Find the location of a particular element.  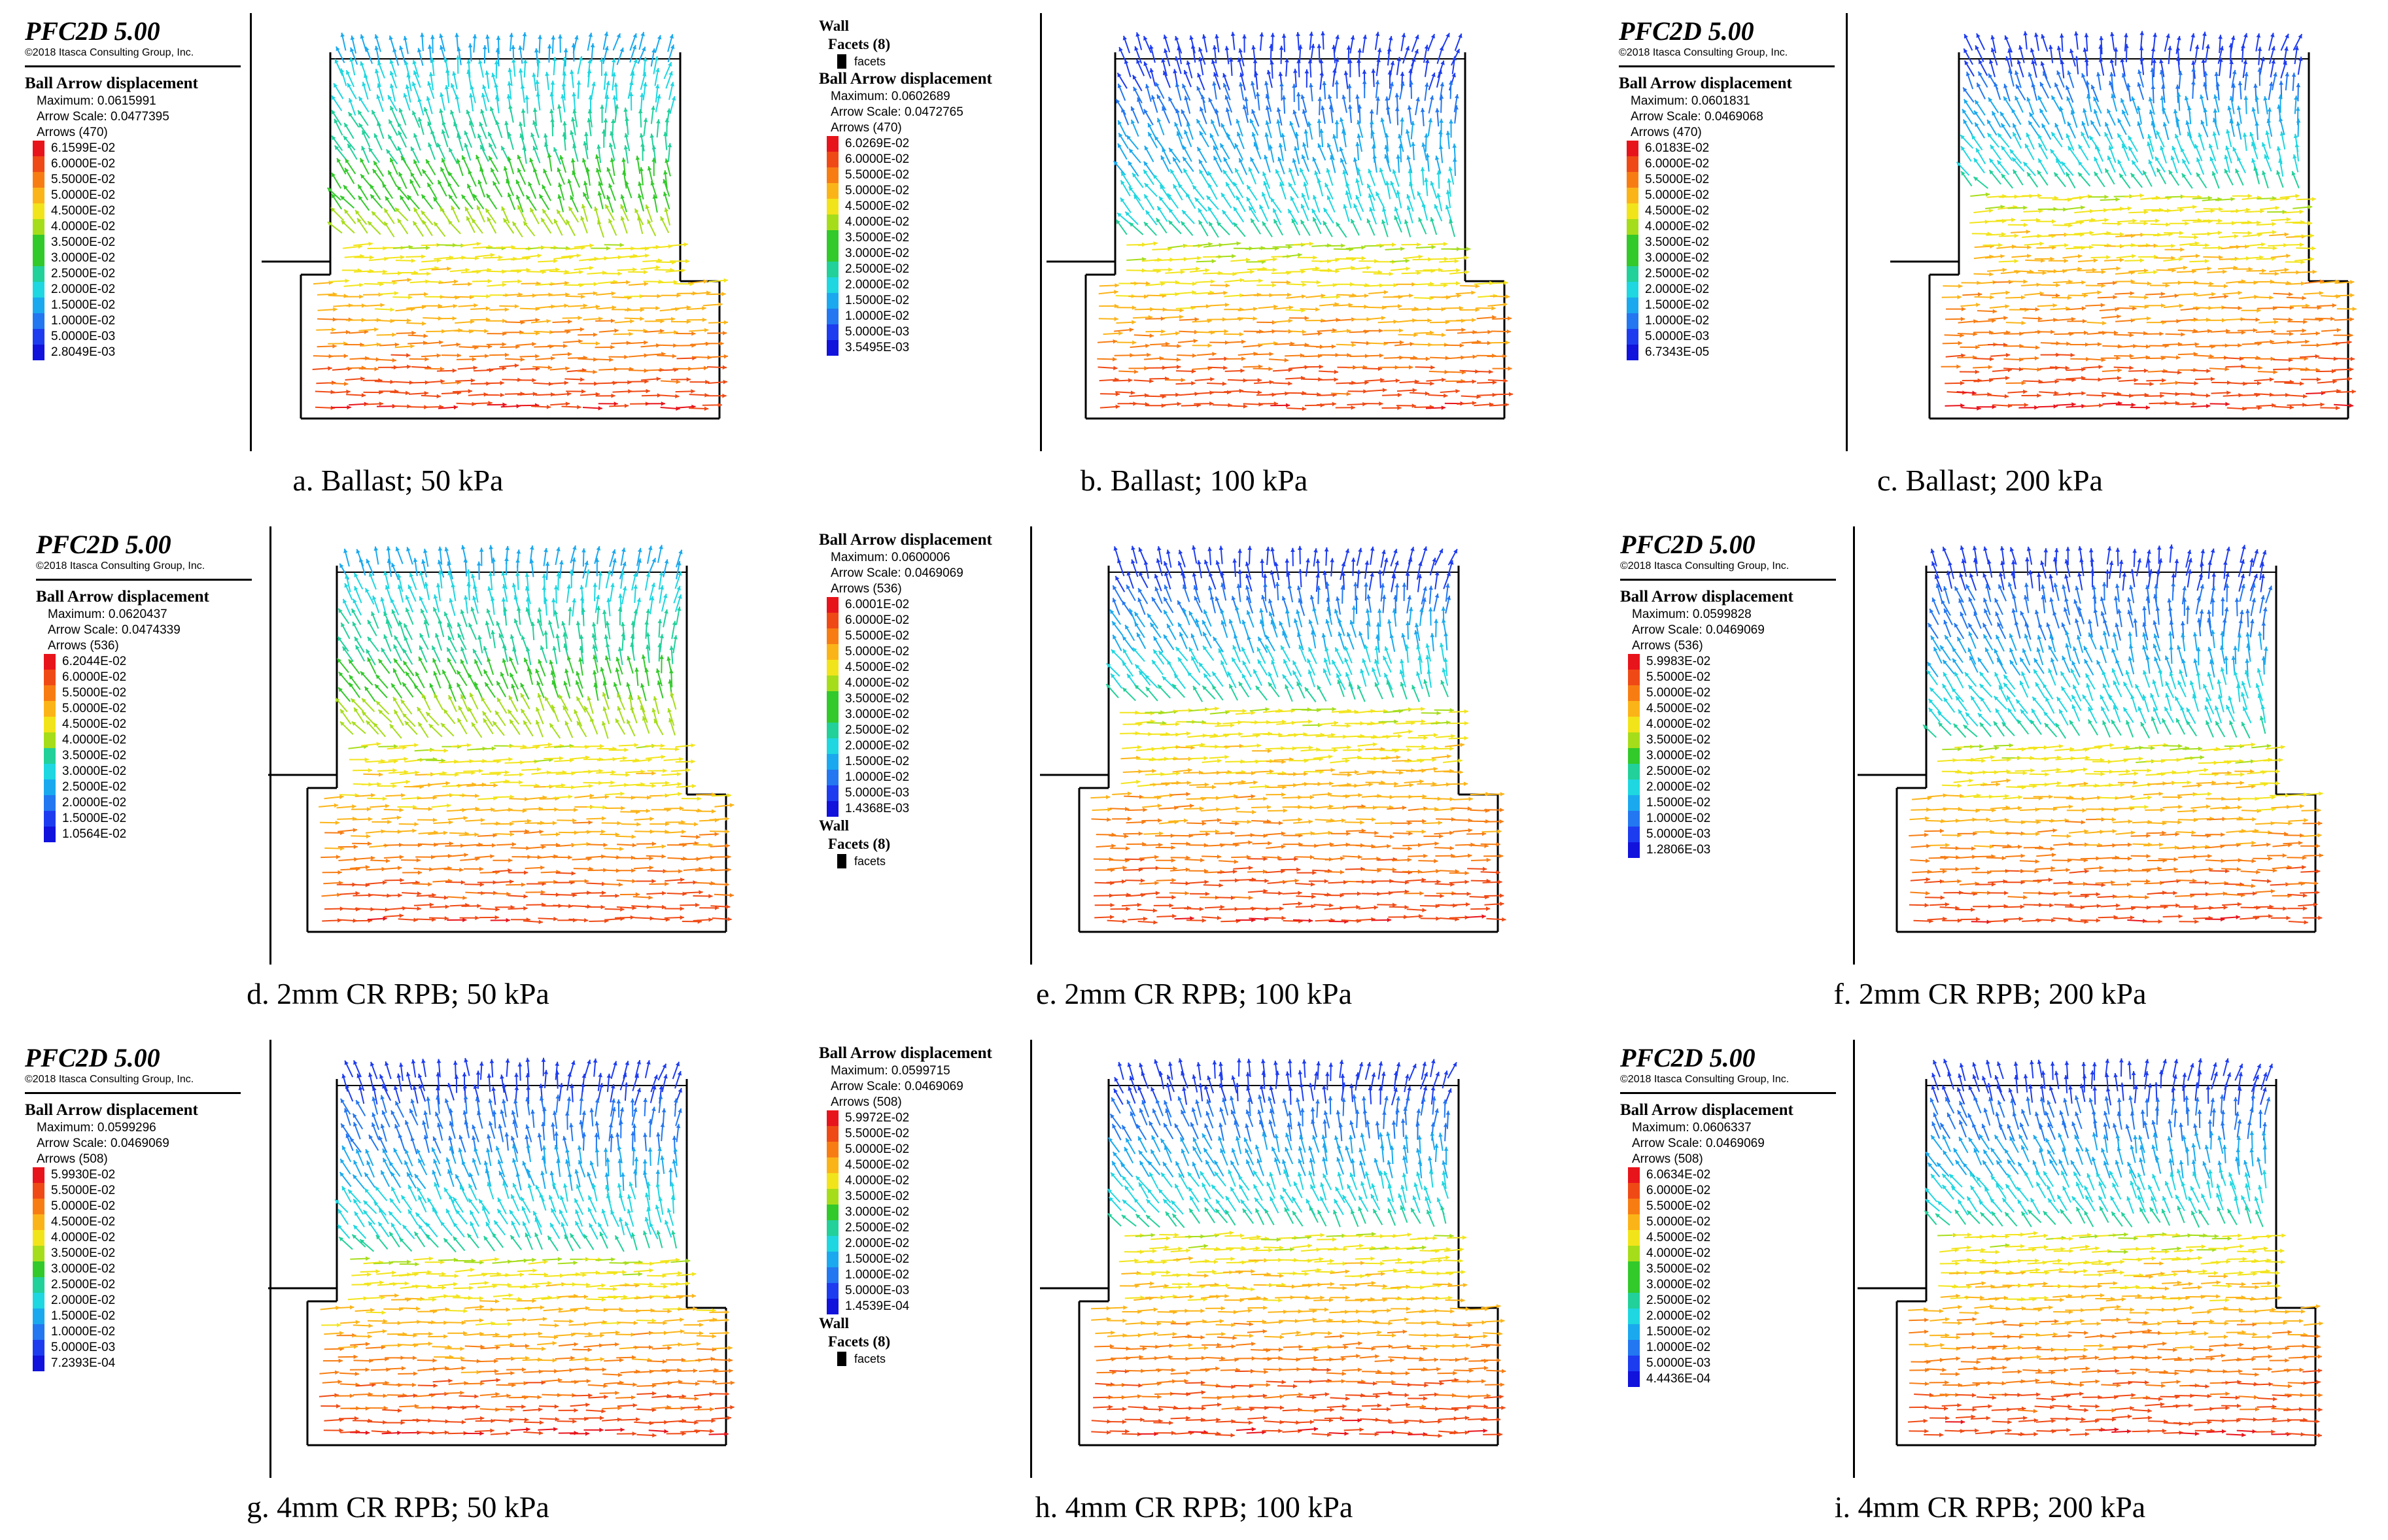

facets-row: facets is located at coordinates (905, 61).